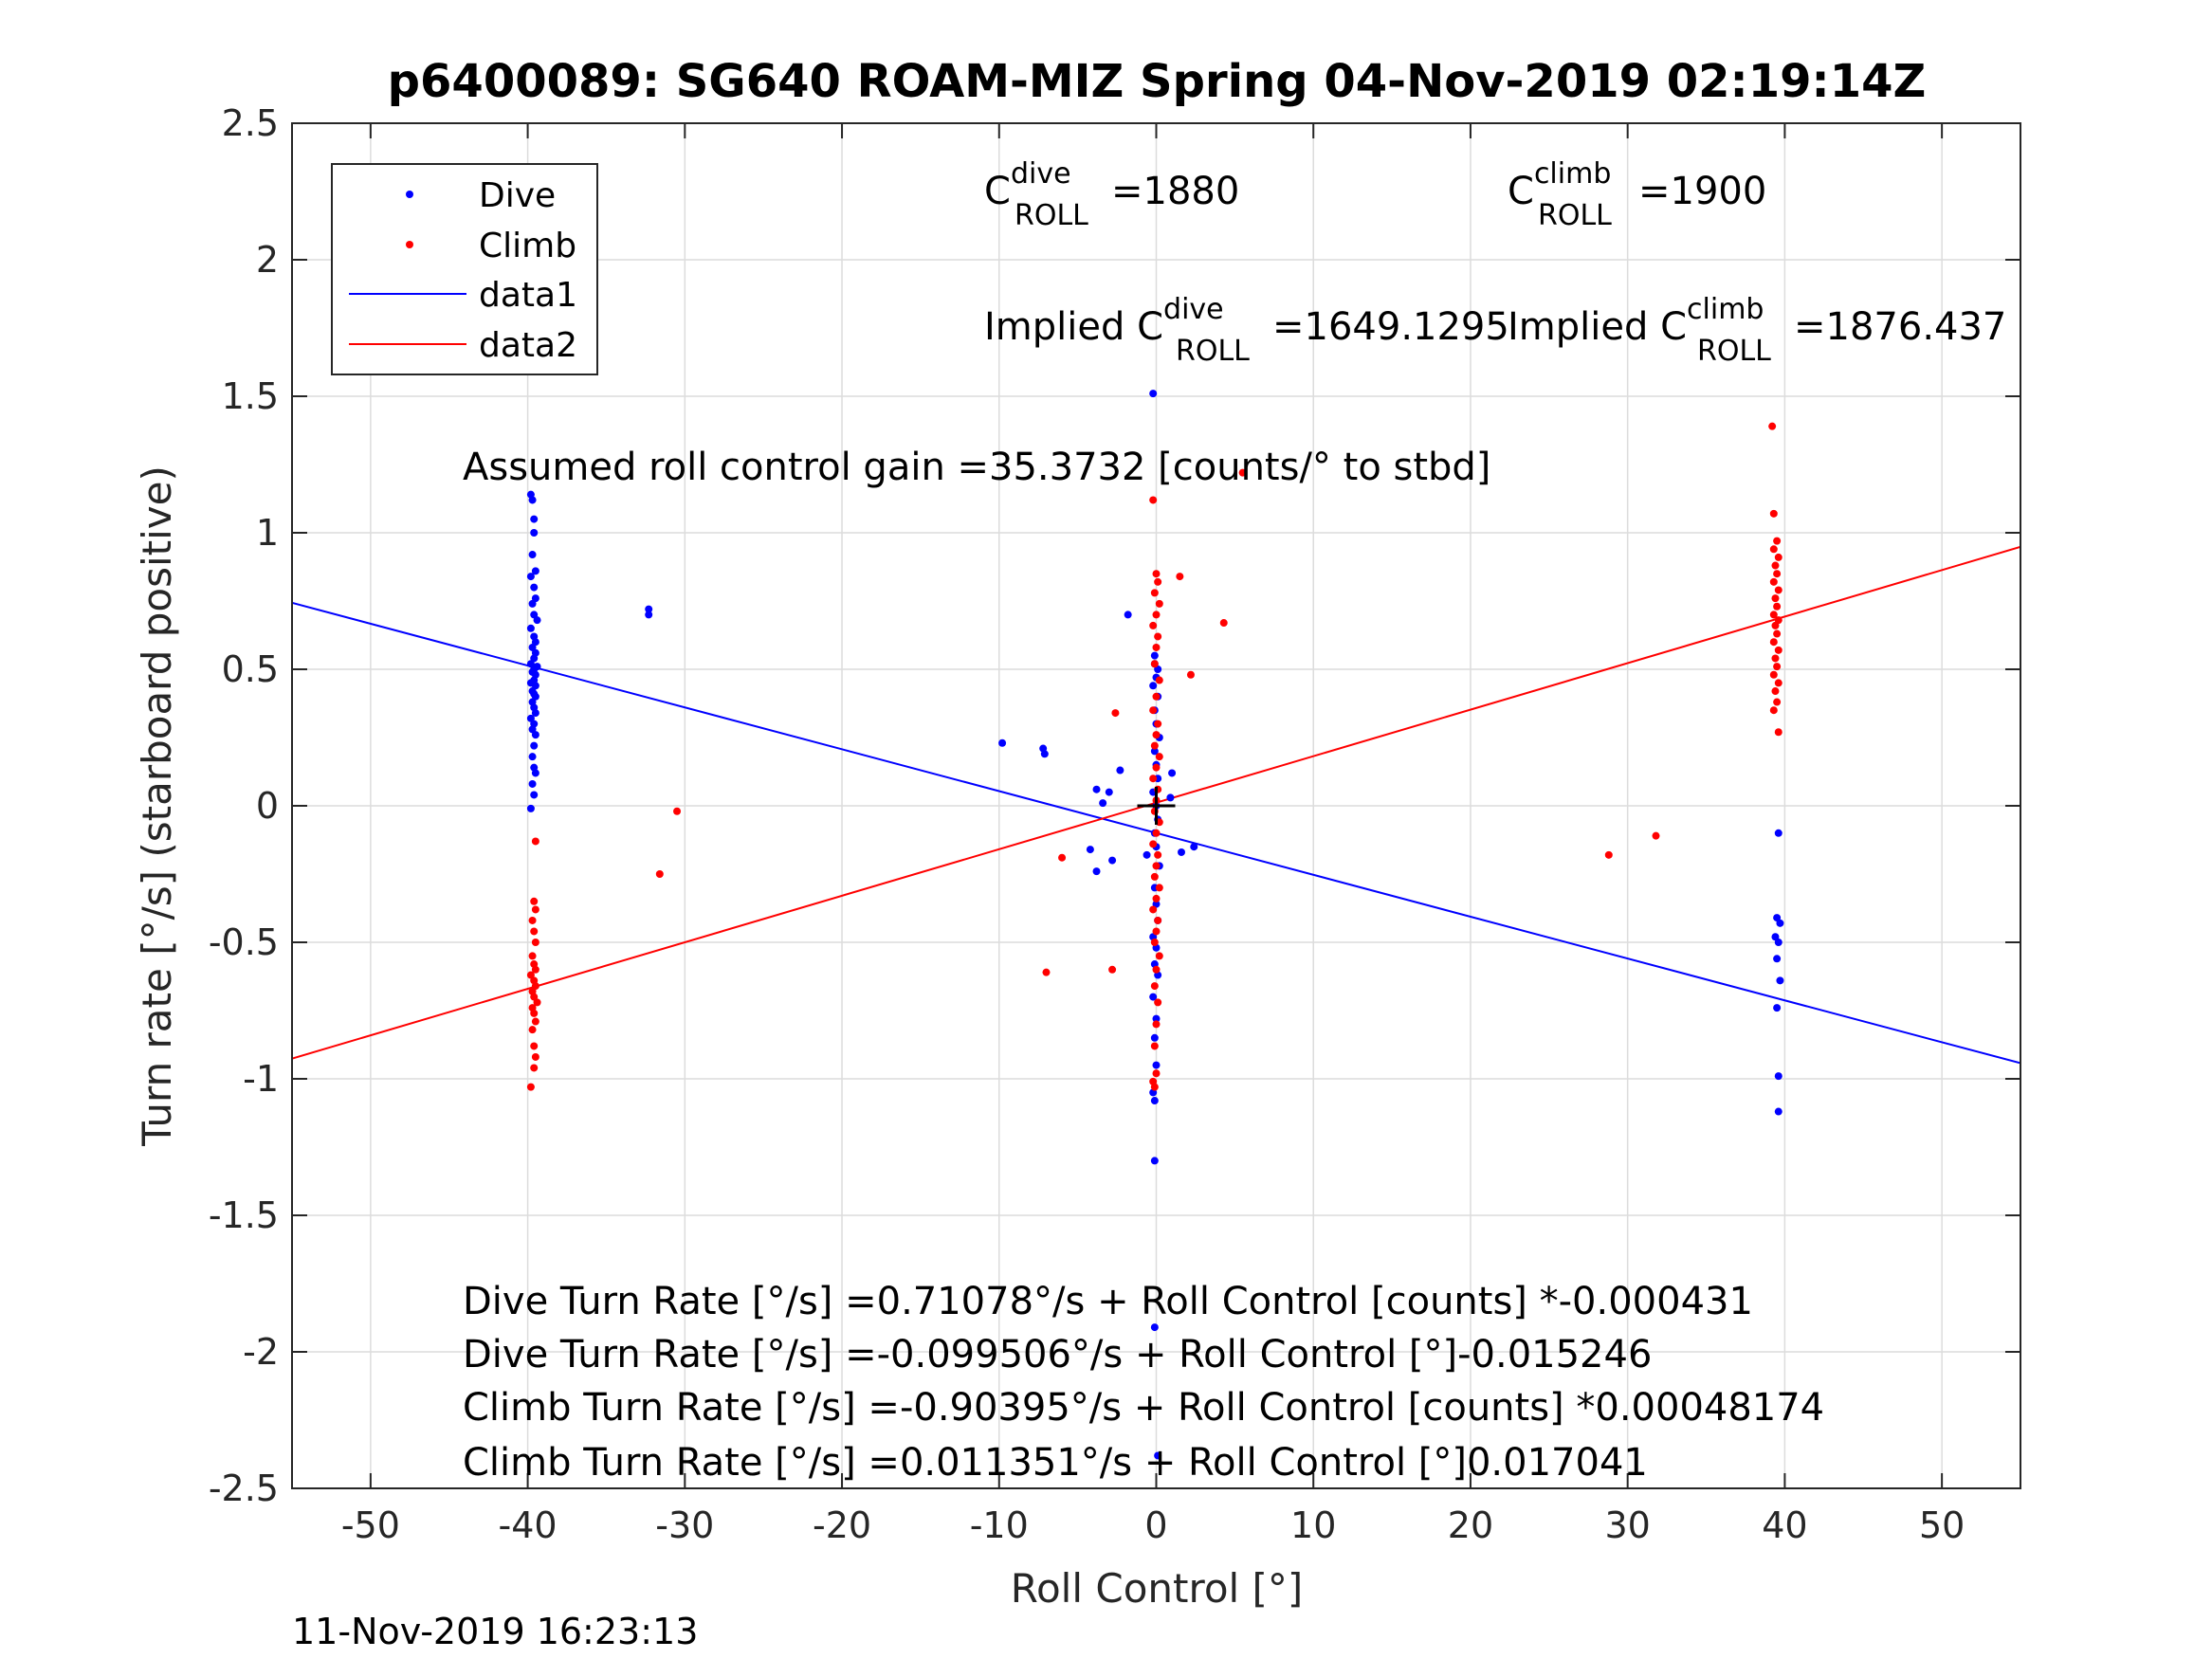 This screenshot has height=1659, width=2212. I want to click on x-tick-label: -40, so click(528, 1525).